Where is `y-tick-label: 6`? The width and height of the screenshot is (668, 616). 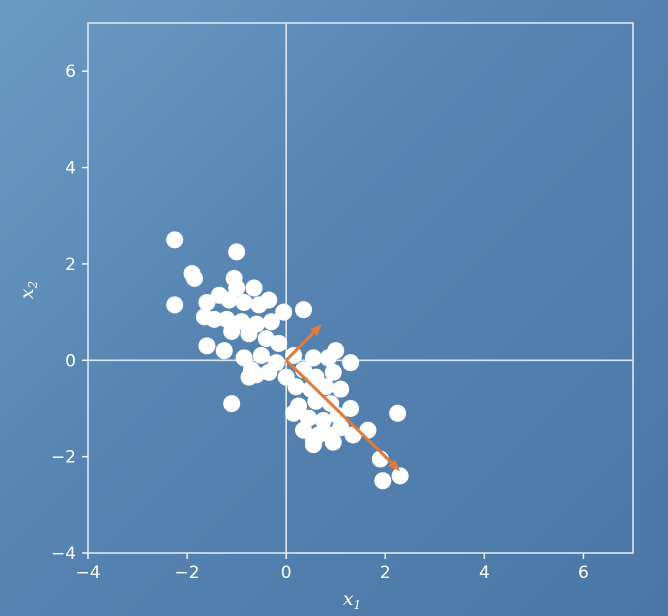
y-tick-label: 6 is located at coordinates (70, 72).